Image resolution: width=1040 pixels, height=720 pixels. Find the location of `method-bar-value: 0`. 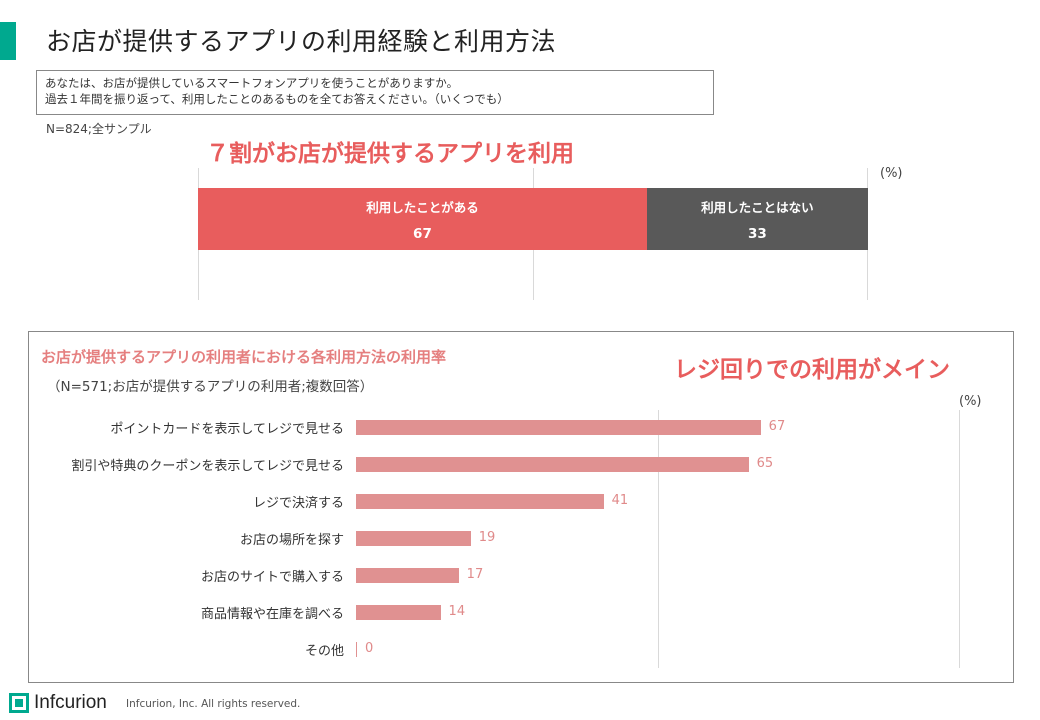

method-bar-value: 0 is located at coordinates (369, 648).